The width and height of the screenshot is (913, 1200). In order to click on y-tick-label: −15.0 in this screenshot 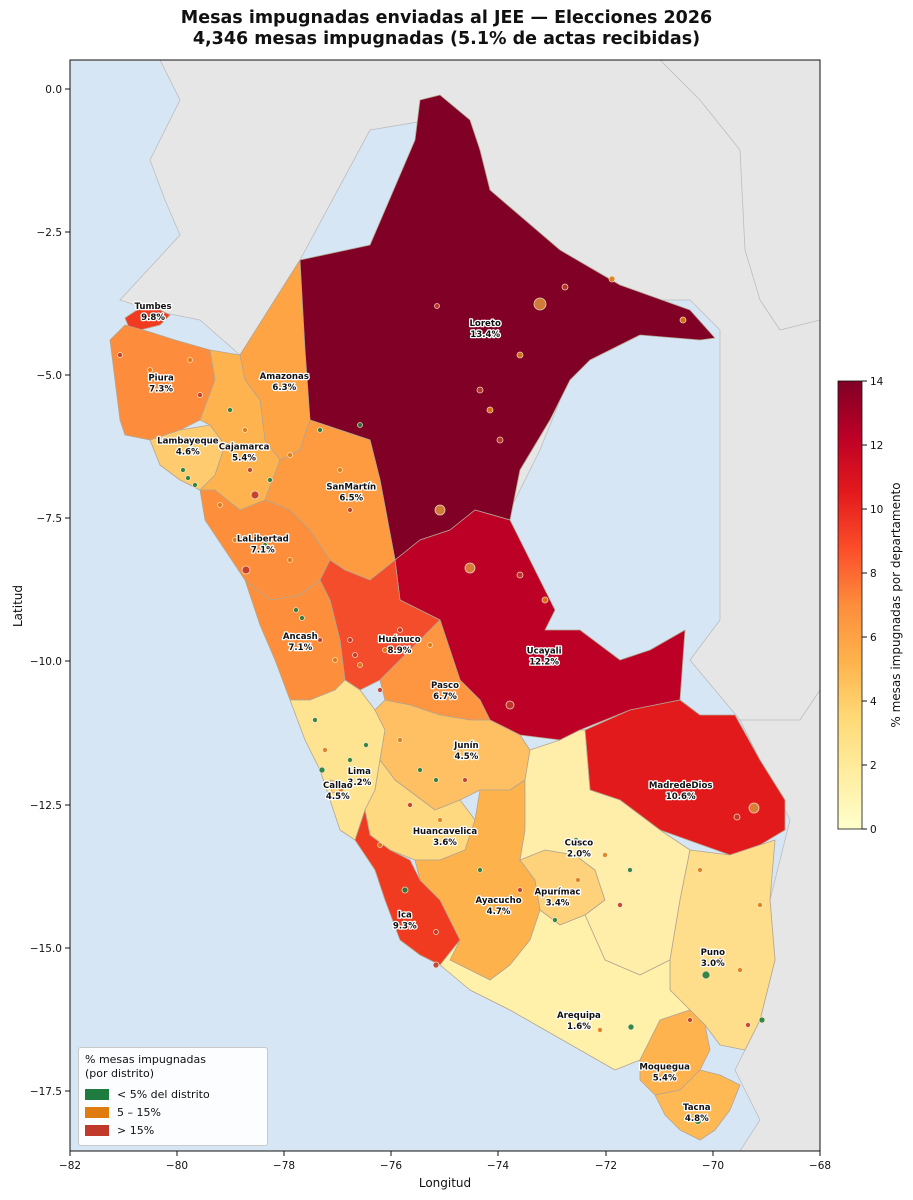, I will do `click(46, 949)`.